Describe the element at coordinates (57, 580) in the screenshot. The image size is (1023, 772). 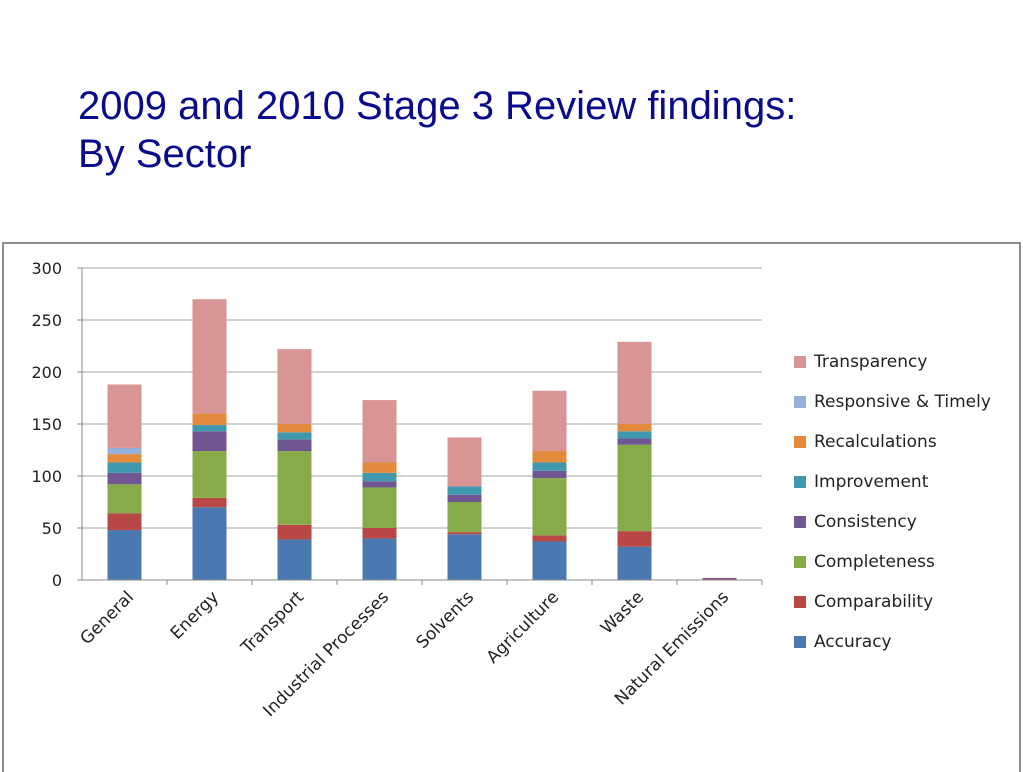
I see `y-tick-label: 0` at that location.